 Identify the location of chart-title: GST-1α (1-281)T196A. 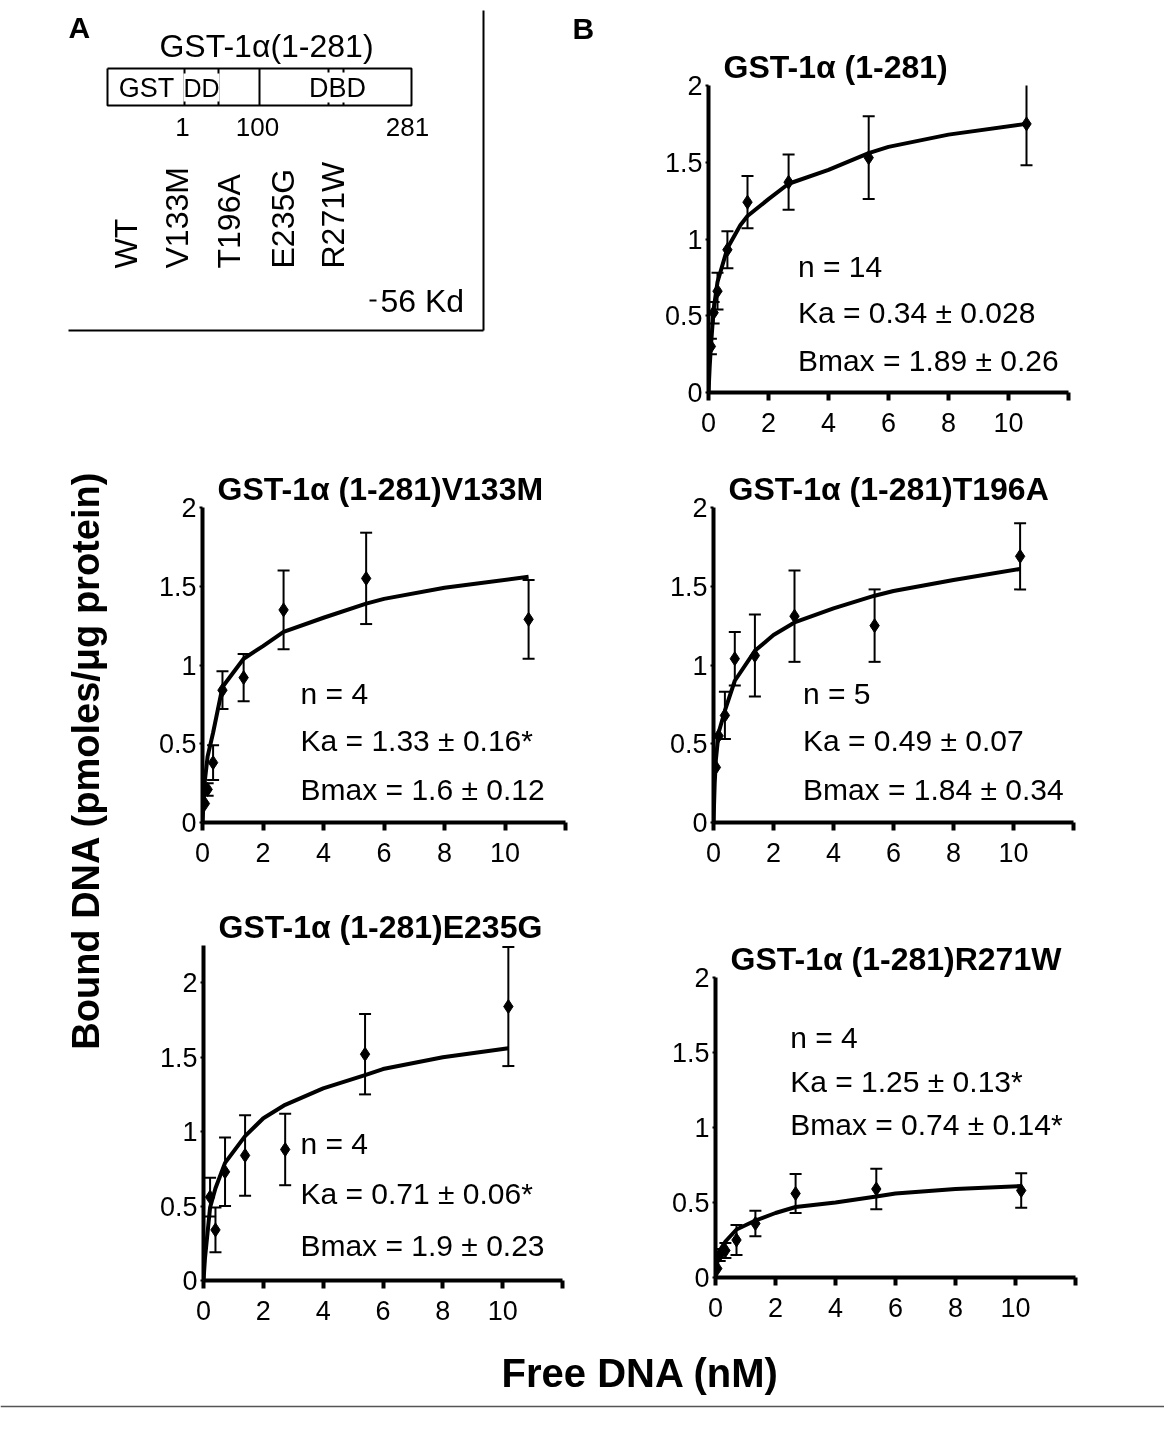
(888, 488).